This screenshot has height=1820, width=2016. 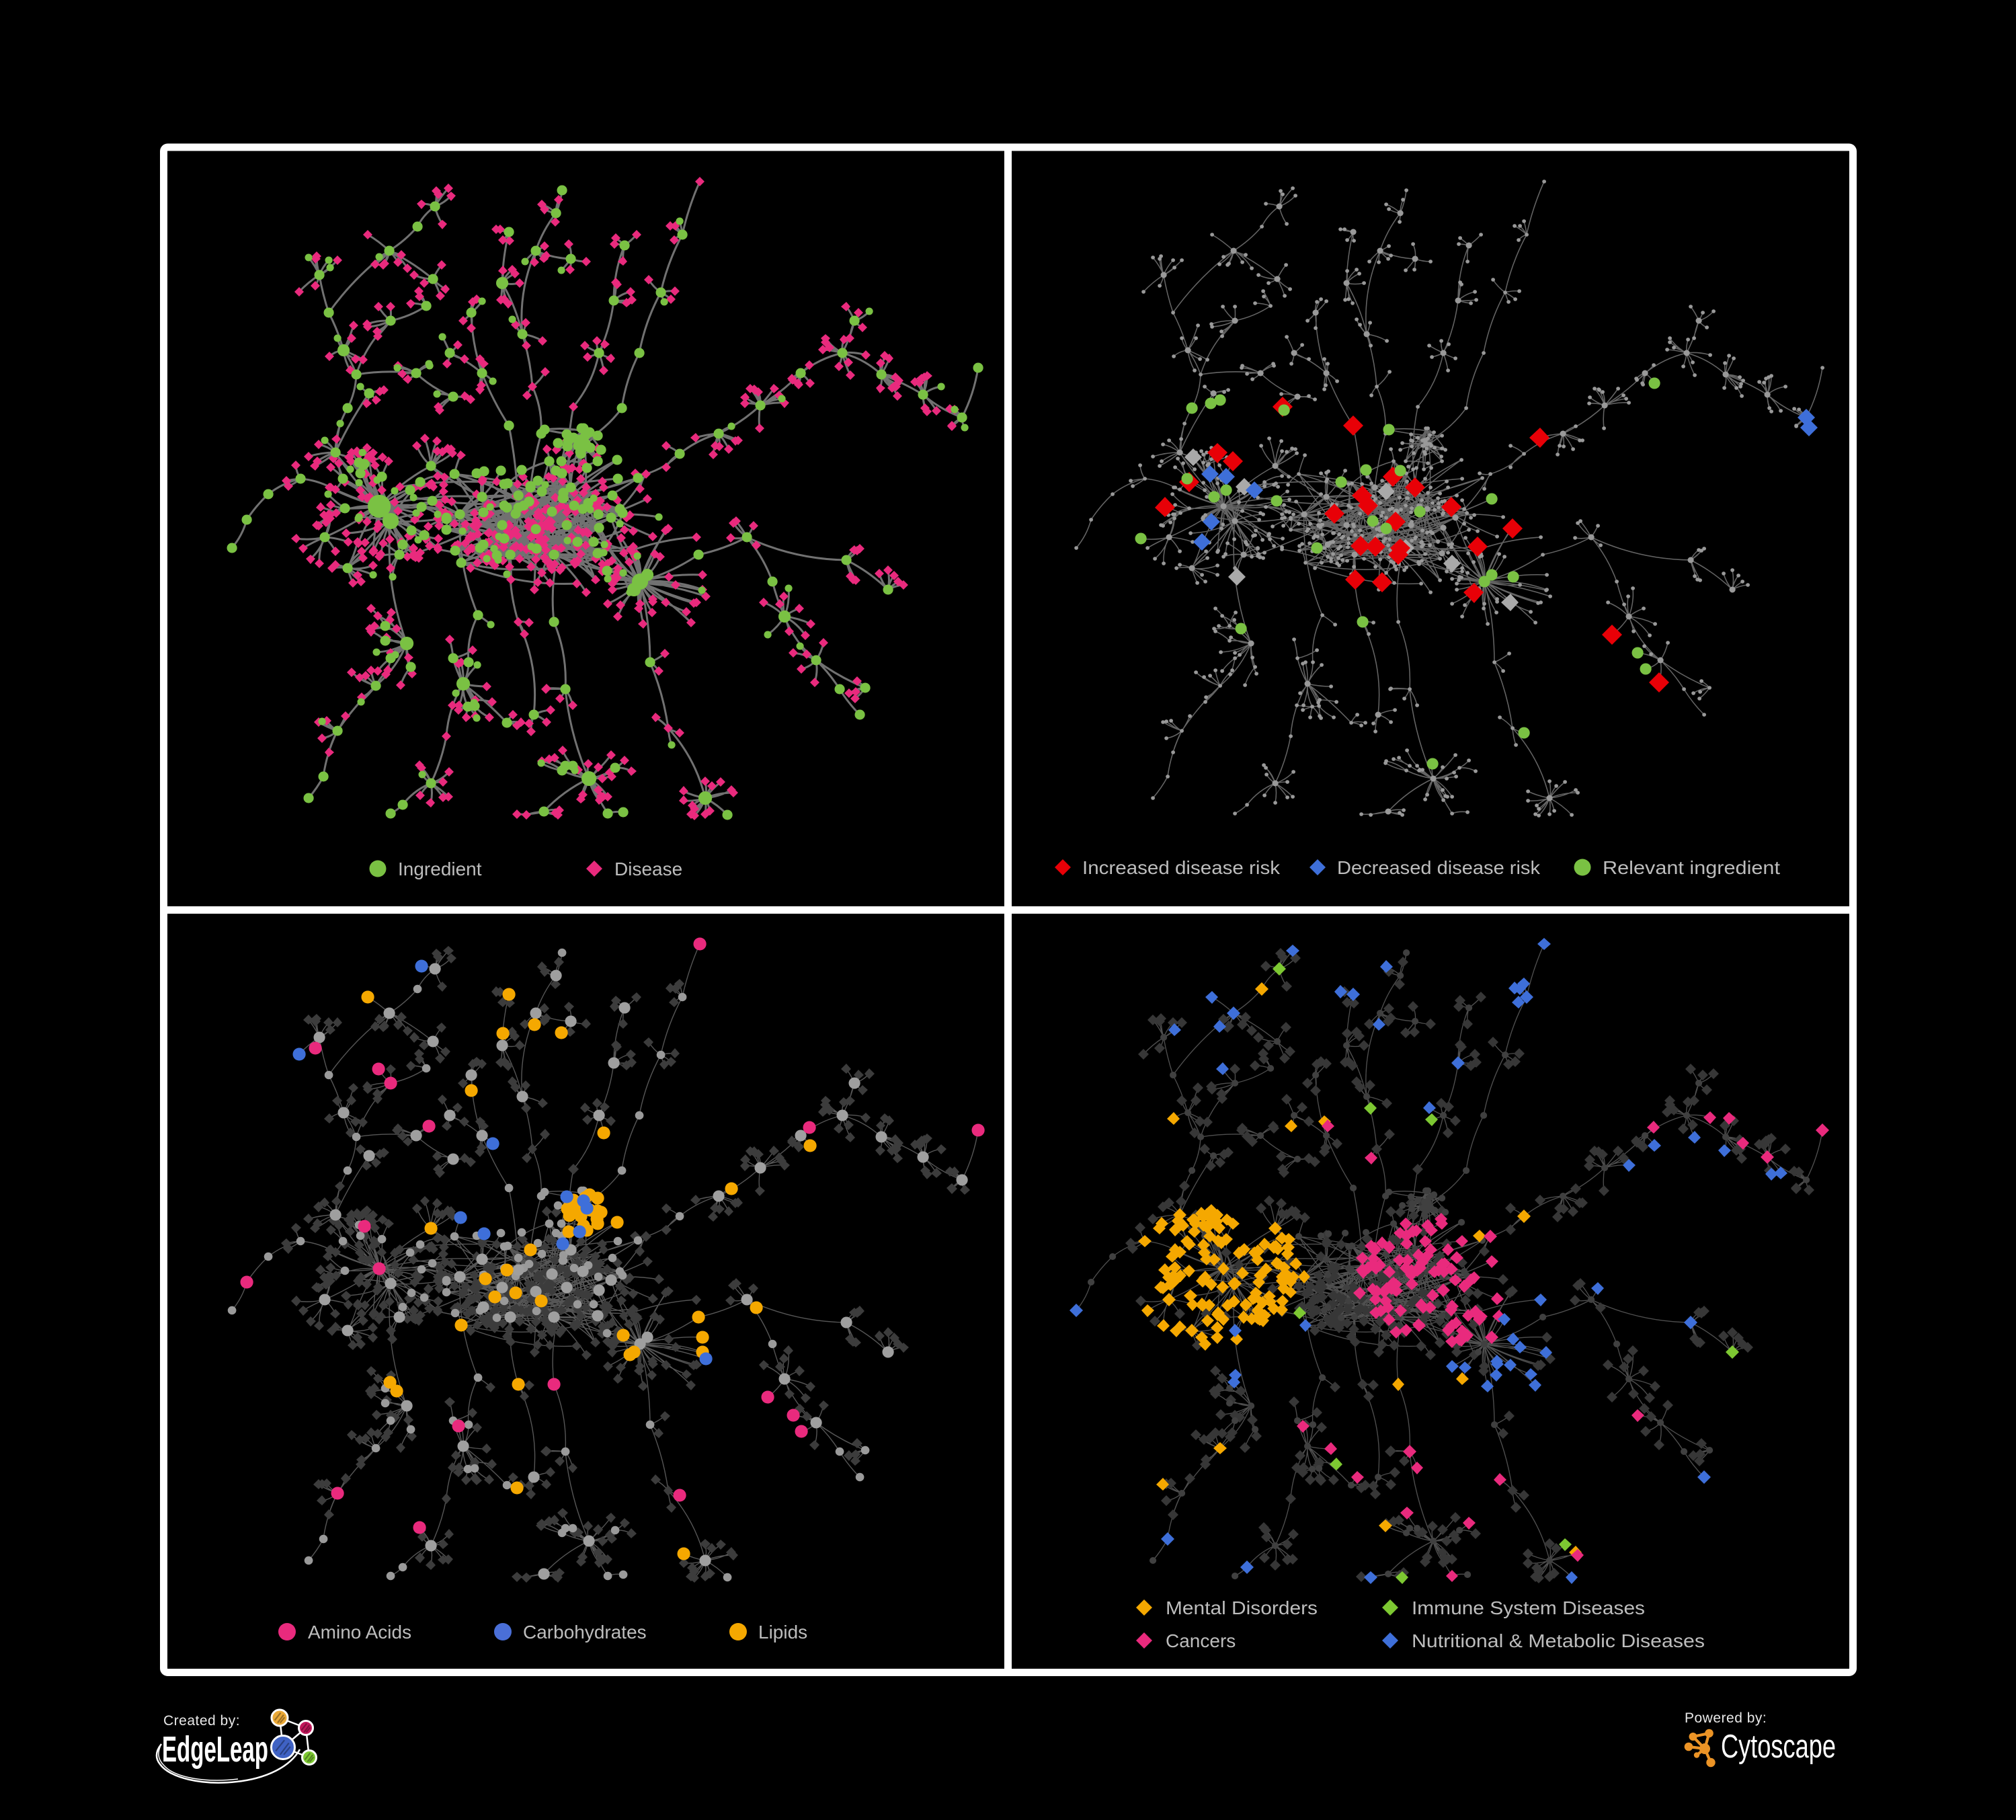 I want to click on svg-text: Powered by:, so click(x=1726, y=1718).